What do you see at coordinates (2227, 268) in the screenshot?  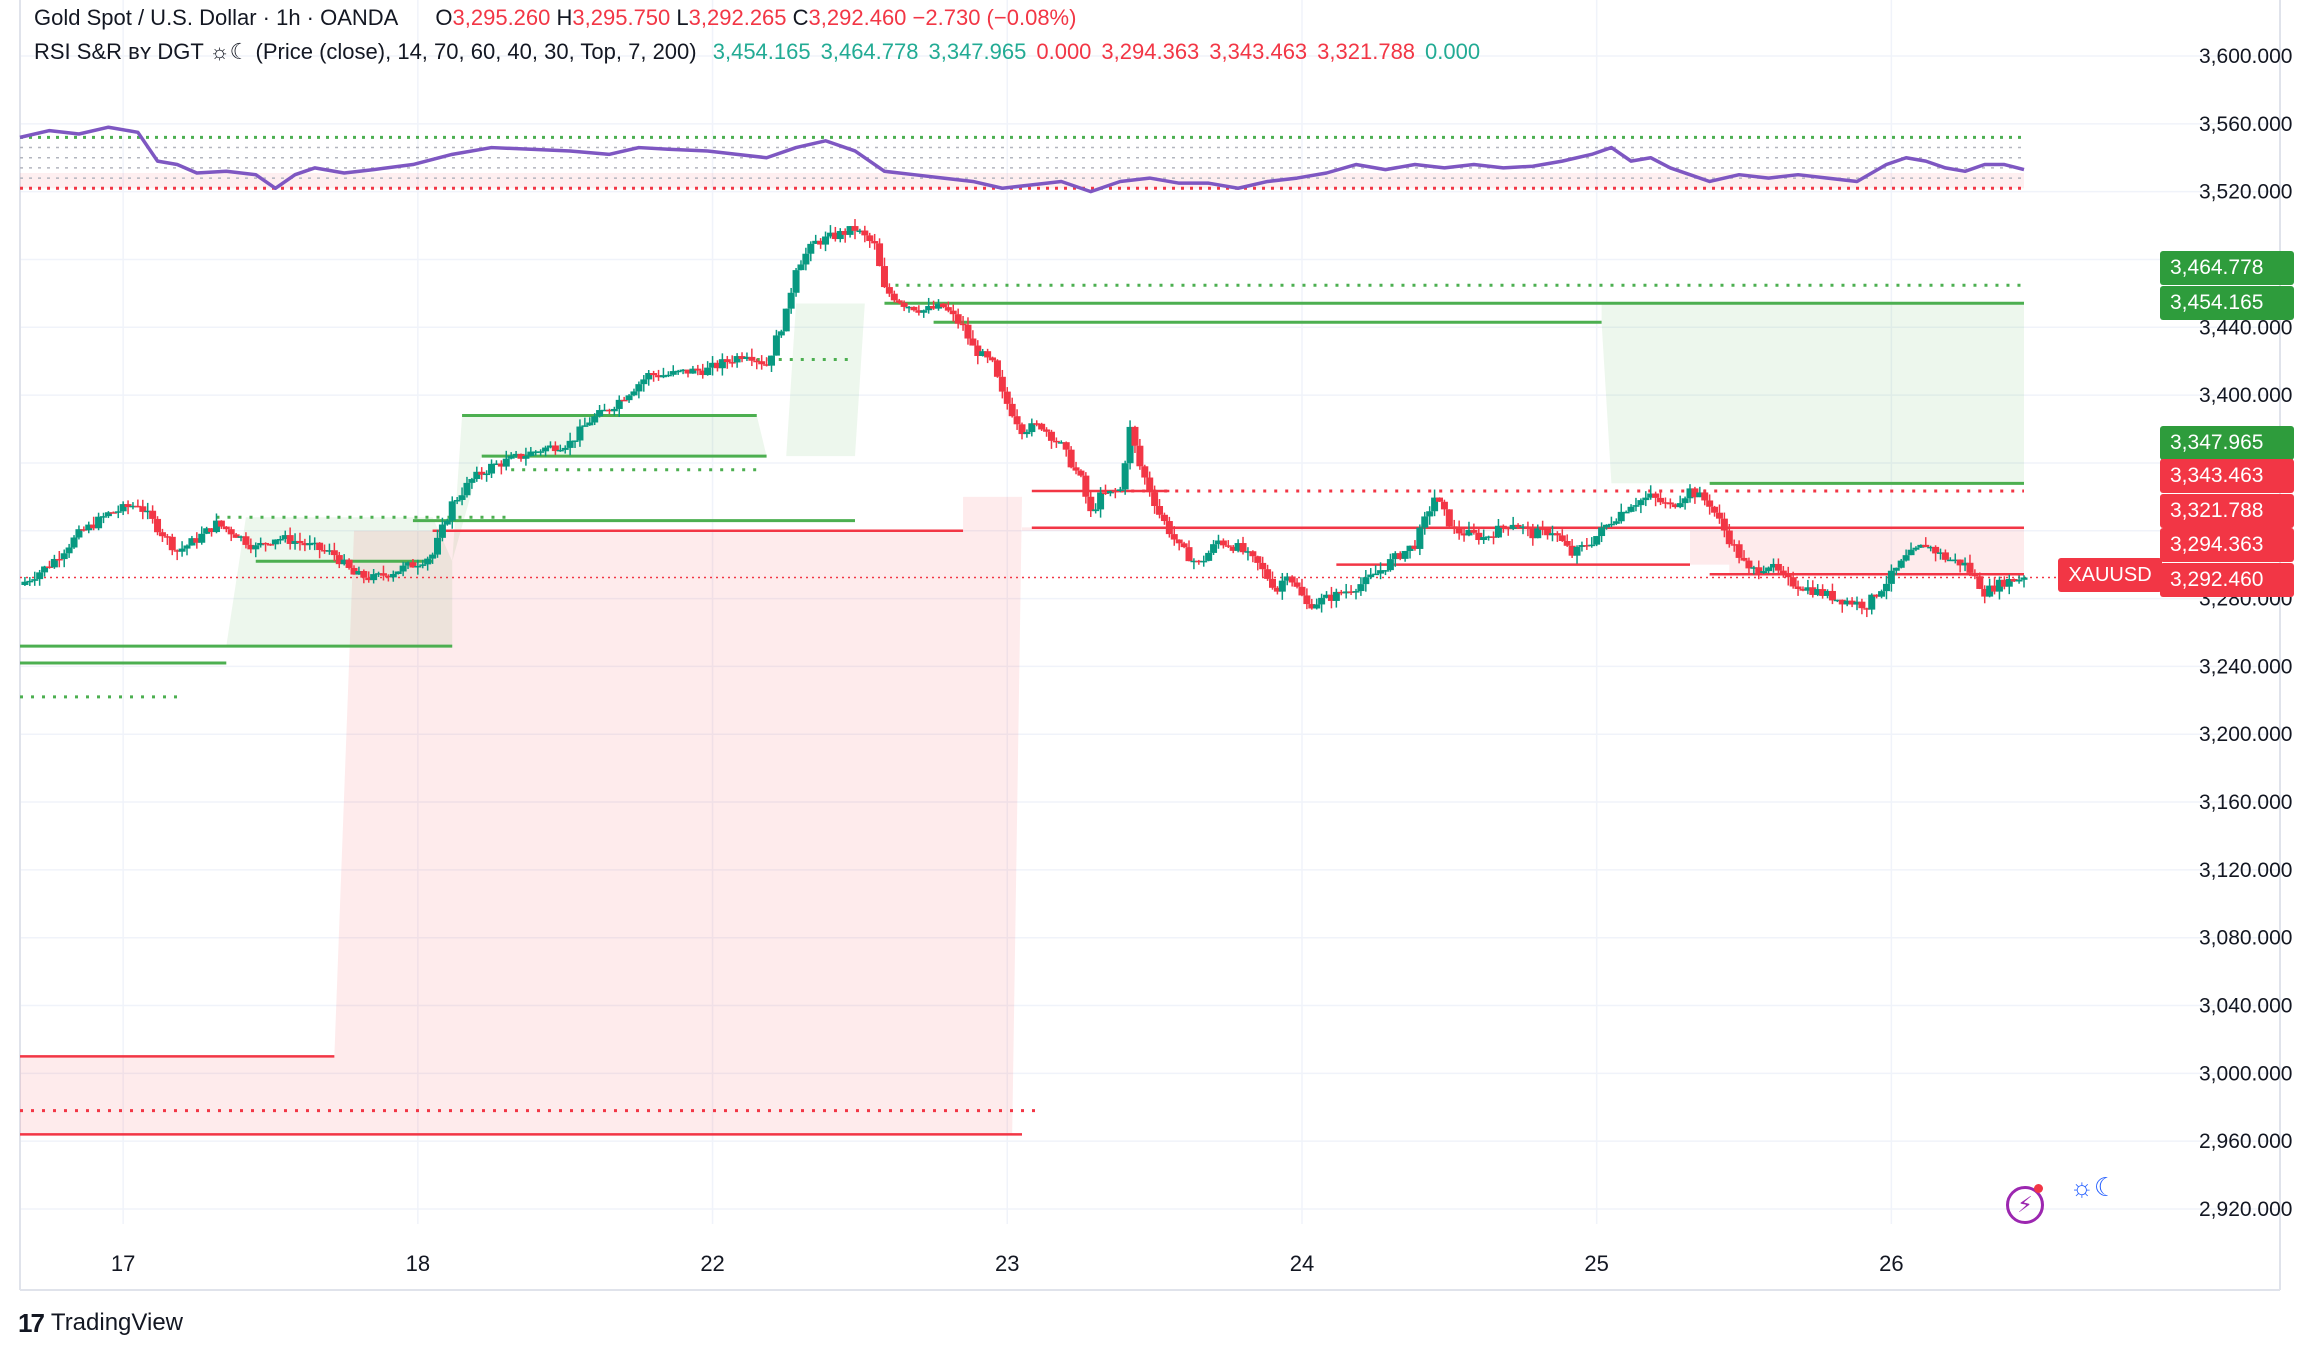 I see `price-badge: 3,464.778` at bounding box center [2227, 268].